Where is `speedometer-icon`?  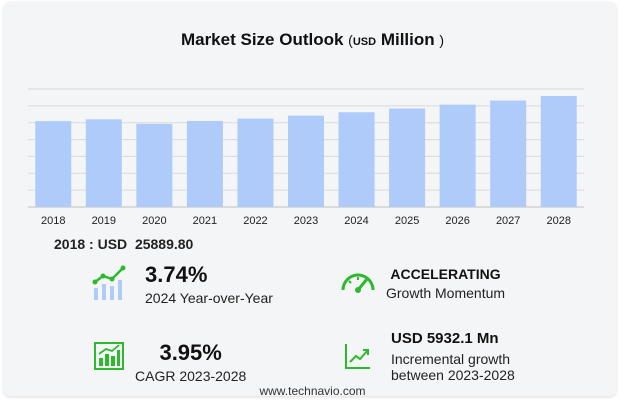 speedometer-icon is located at coordinates (358, 283).